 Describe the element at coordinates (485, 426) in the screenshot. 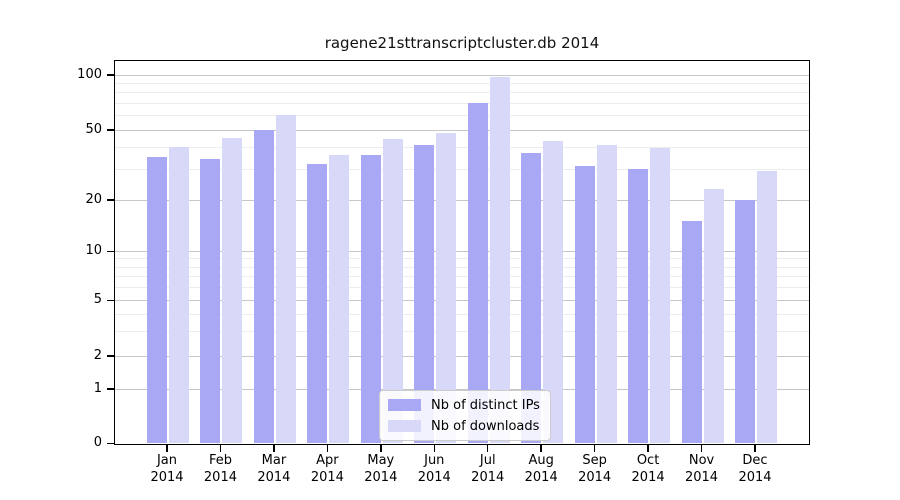

I see `legend-label: Nb of downloads` at that location.